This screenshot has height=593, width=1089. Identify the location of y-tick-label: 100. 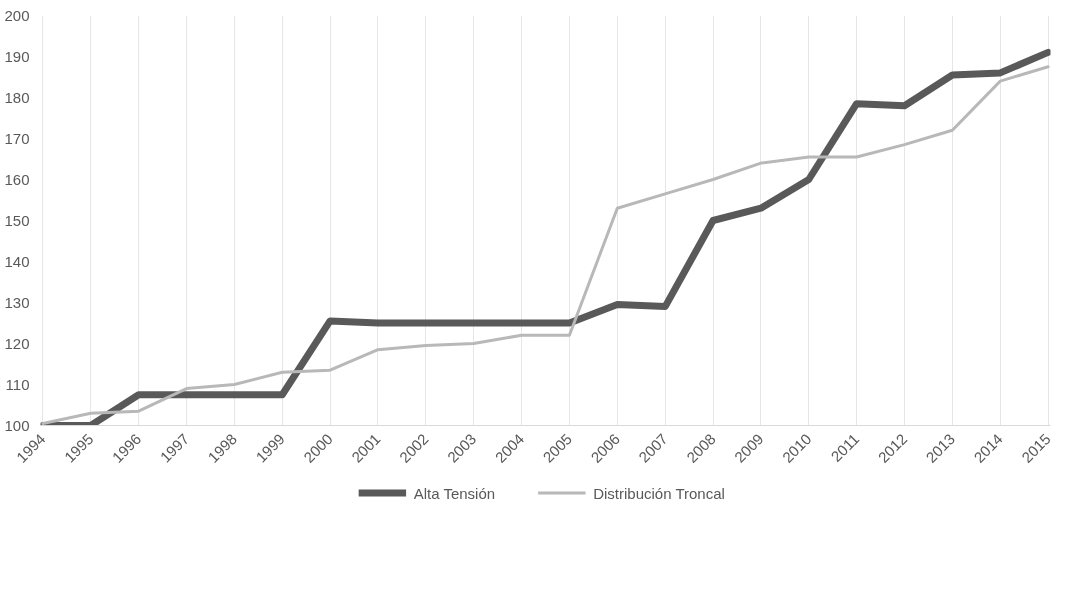
(17, 425).